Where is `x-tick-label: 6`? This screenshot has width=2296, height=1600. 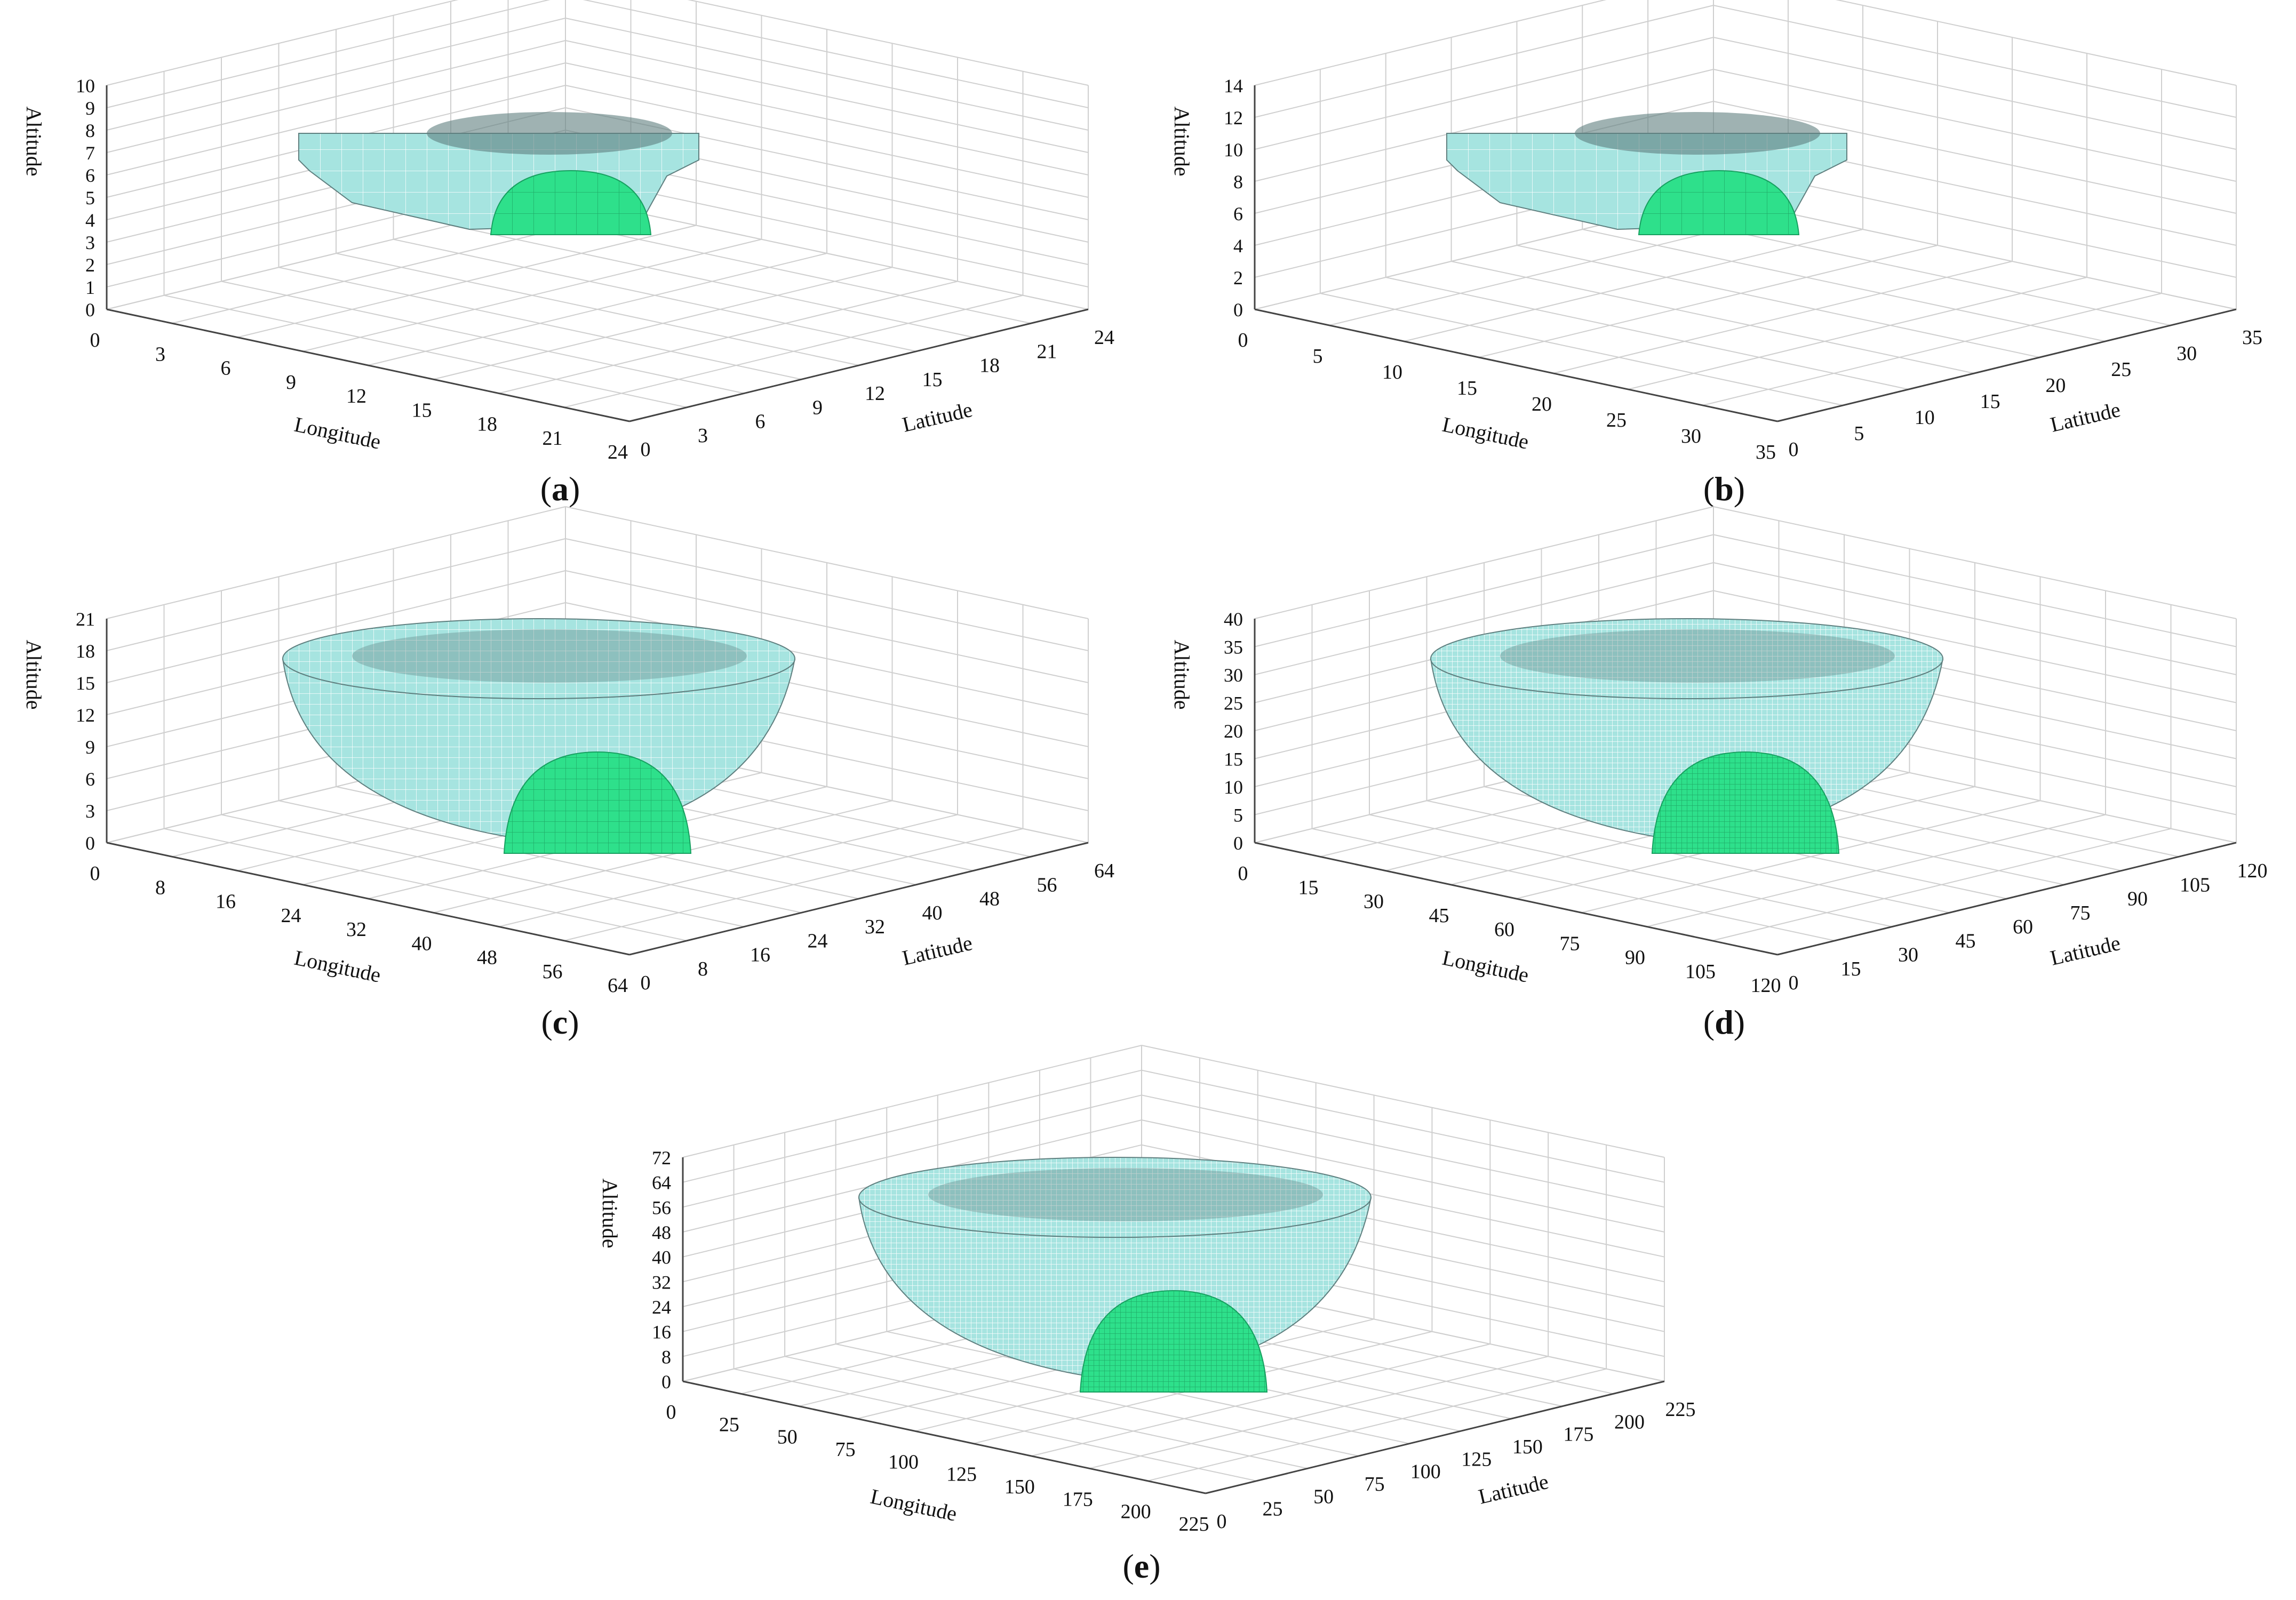 x-tick-label: 6 is located at coordinates (226, 368).